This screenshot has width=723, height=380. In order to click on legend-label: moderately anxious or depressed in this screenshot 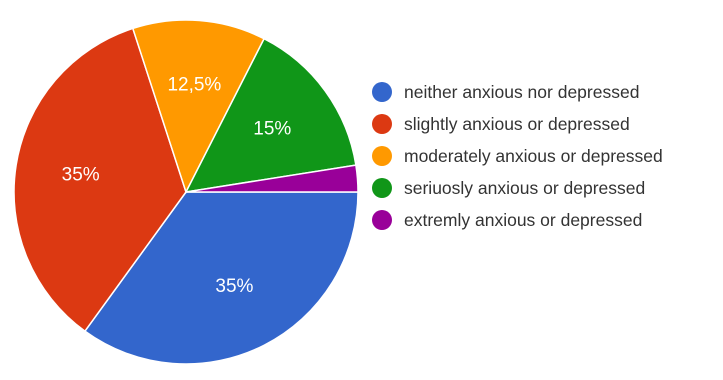, I will do `click(533, 156)`.